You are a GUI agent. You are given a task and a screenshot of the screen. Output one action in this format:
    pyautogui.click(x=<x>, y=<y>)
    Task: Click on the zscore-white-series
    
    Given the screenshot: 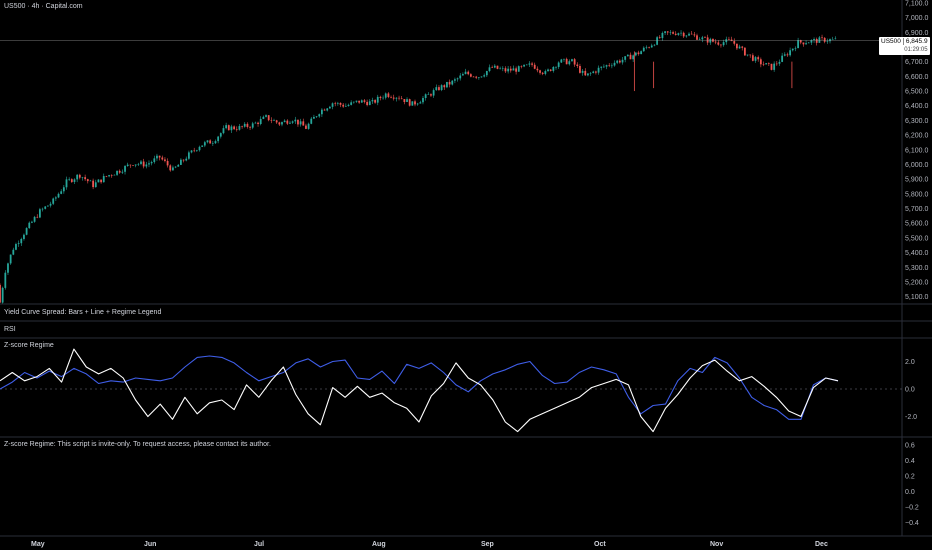 What is the action you would take?
    pyautogui.click(x=419, y=390)
    